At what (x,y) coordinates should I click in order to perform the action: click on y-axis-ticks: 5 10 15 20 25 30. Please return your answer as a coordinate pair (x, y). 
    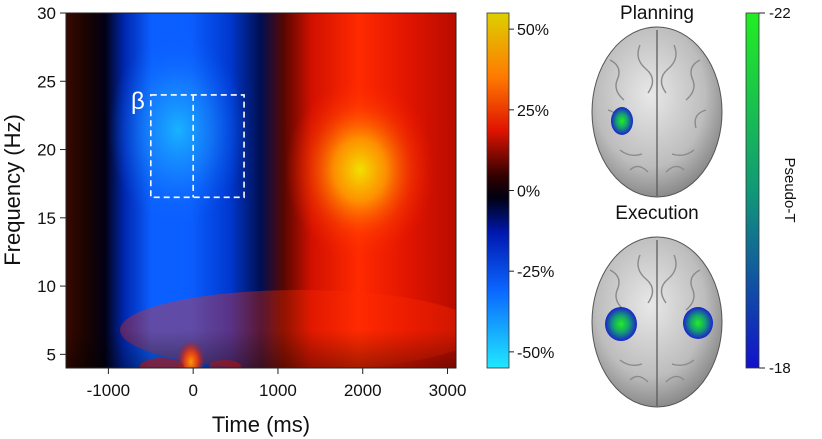
    Looking at the image, I should click on (51, 184).